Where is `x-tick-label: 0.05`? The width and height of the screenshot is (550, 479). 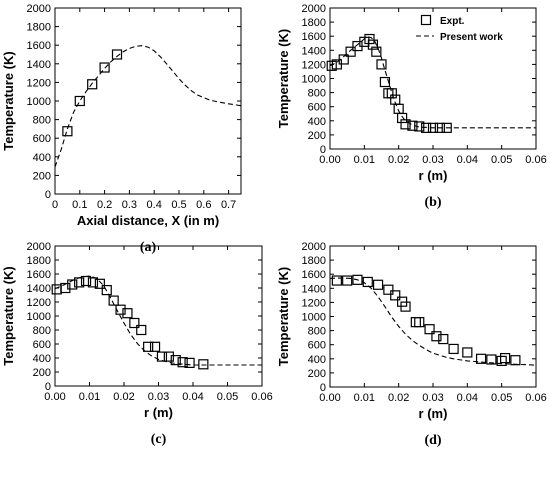
x-tick-label: 0.05 is located at coordinates (501, 160).